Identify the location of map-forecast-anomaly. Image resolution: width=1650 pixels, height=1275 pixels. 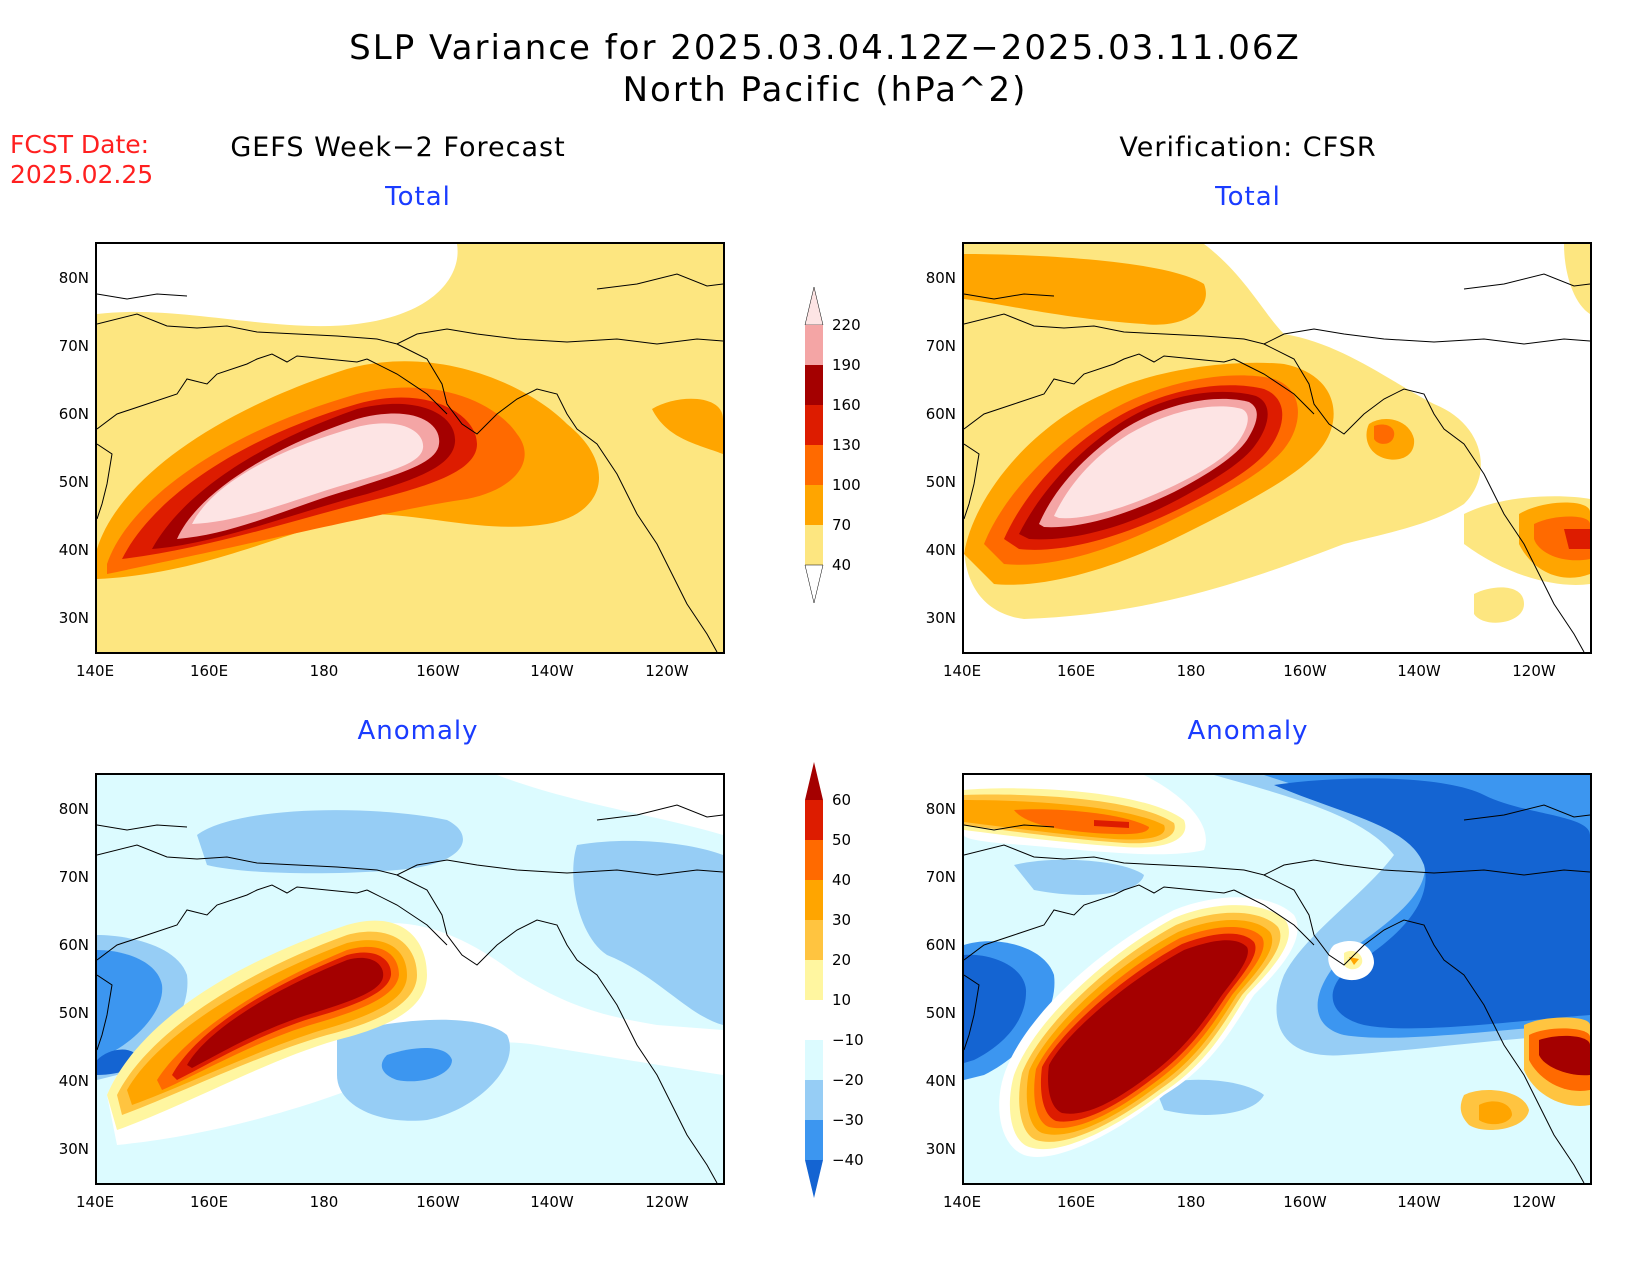
(410, 979).